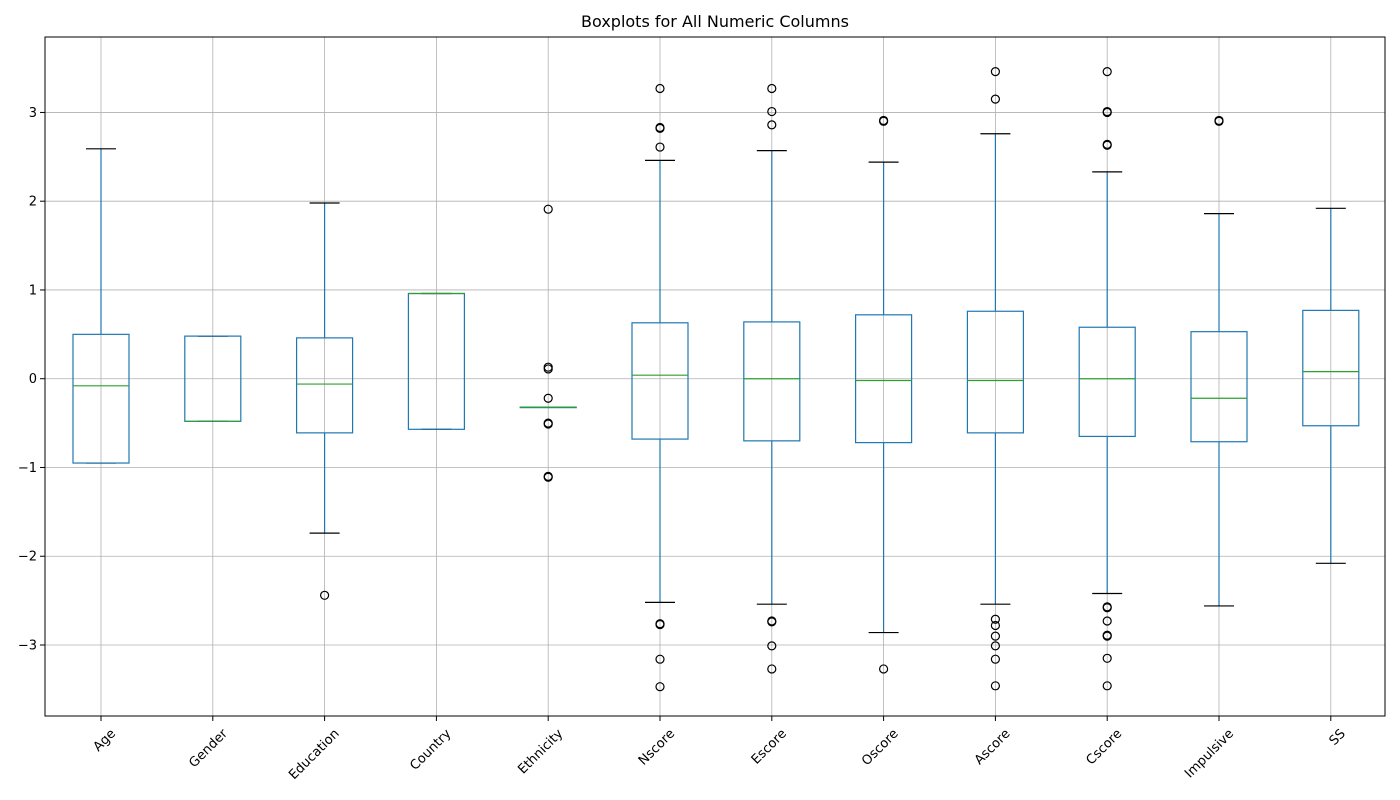 The height and width of the screenshot is (800, 1400). Describe the element at coordinates (772, 381) in the screenshot. I see `box-escore` at that location.